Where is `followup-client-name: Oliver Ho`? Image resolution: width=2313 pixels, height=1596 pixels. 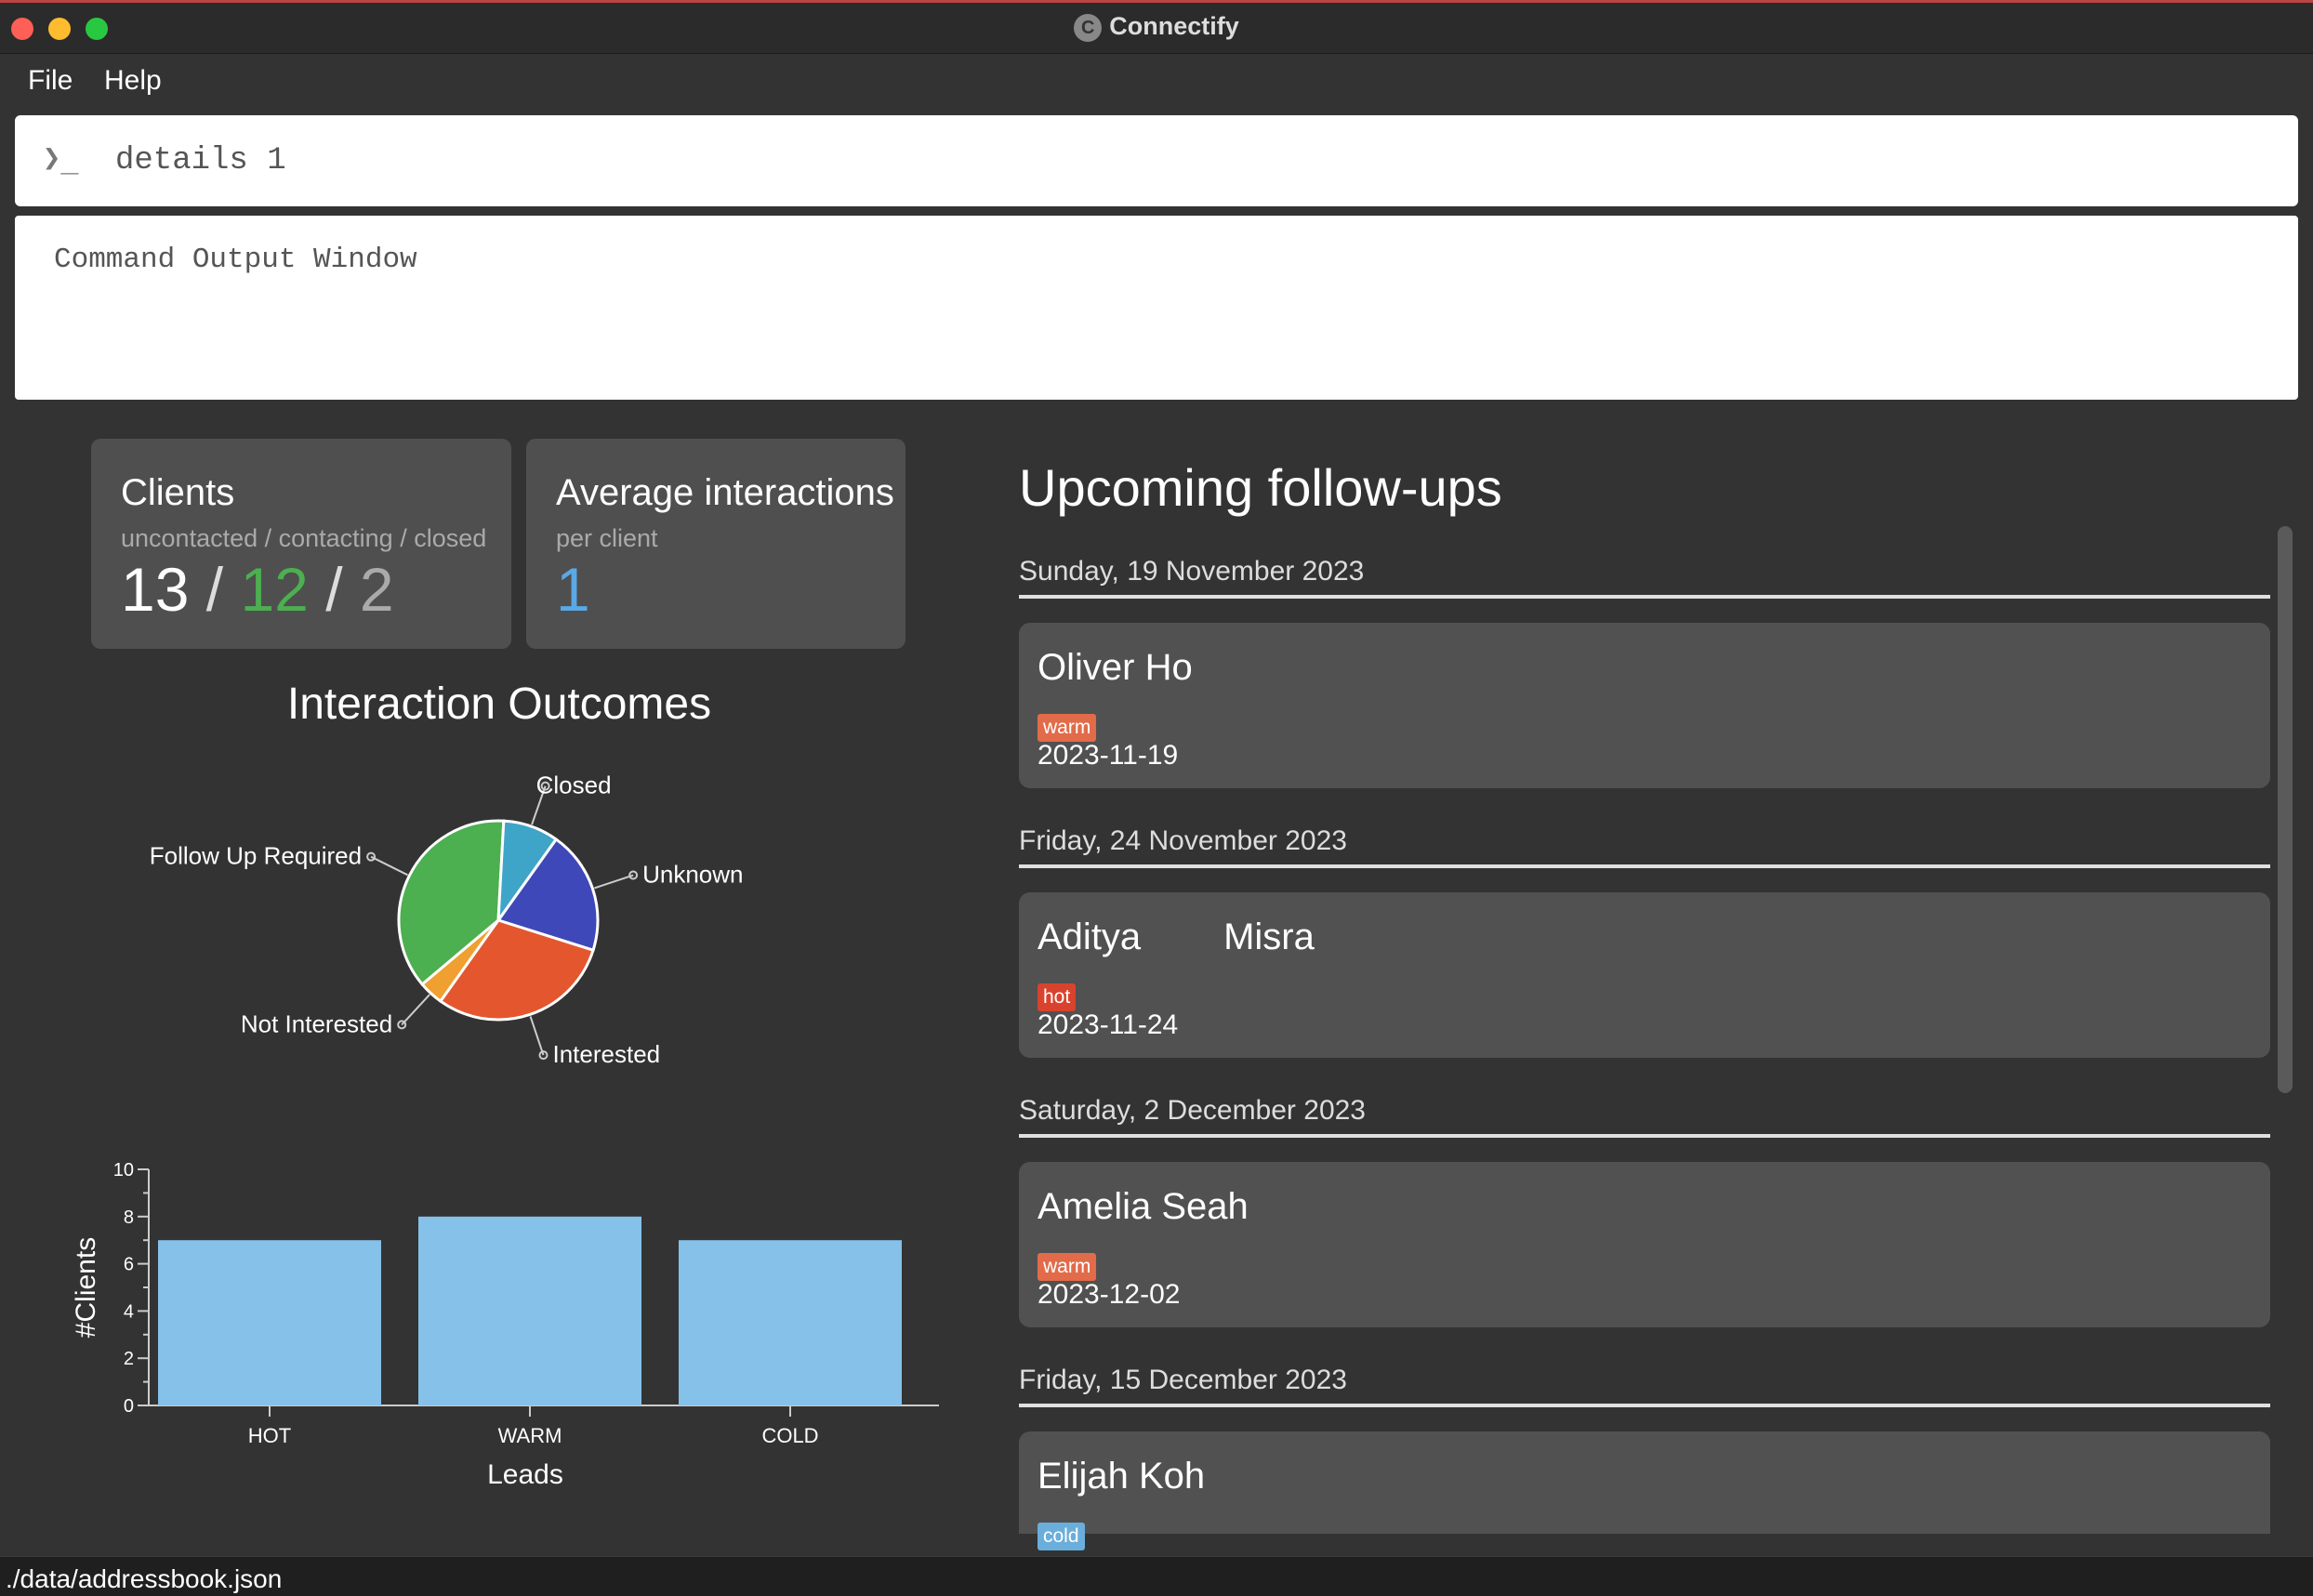
followup-client-name: Oliver Ho is located at coordinates (1115, 667).